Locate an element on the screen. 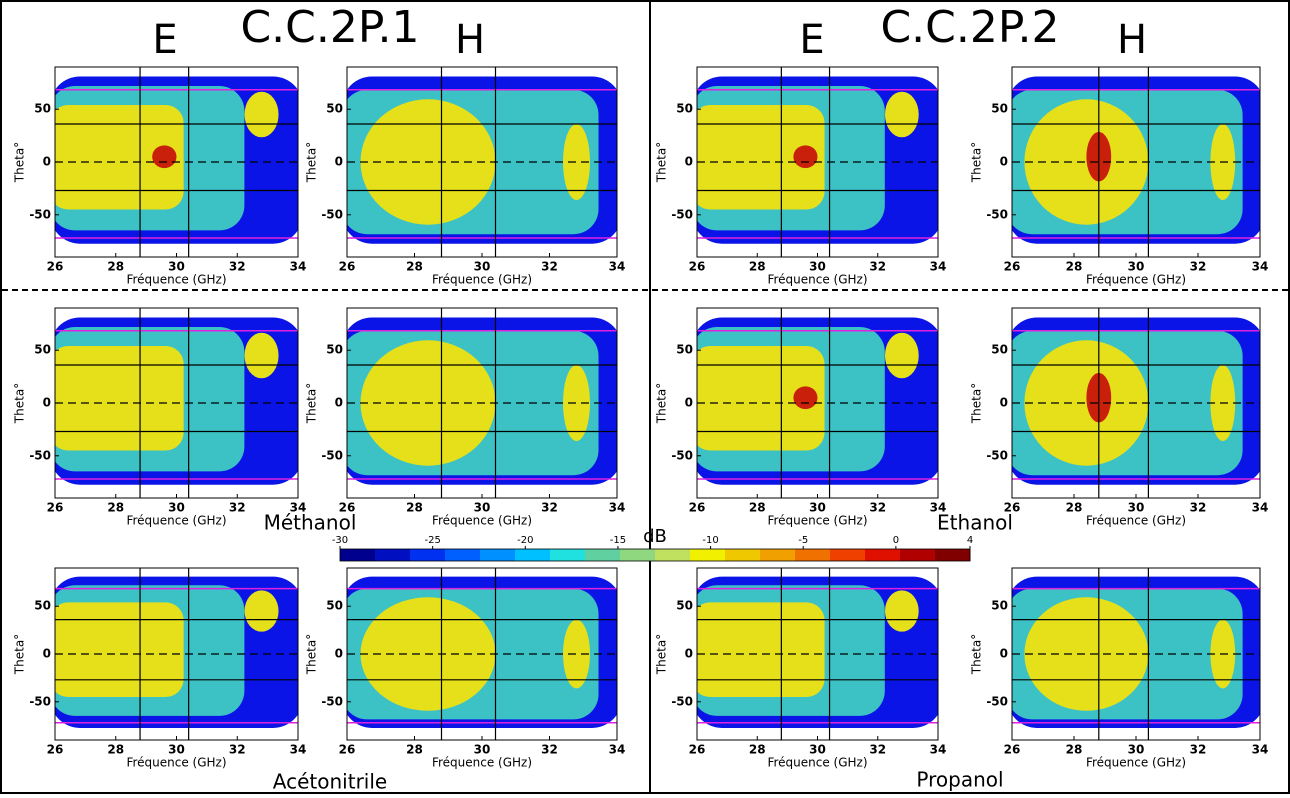  colorbar-tick-label: -15 is located at coordinates (618, 540).